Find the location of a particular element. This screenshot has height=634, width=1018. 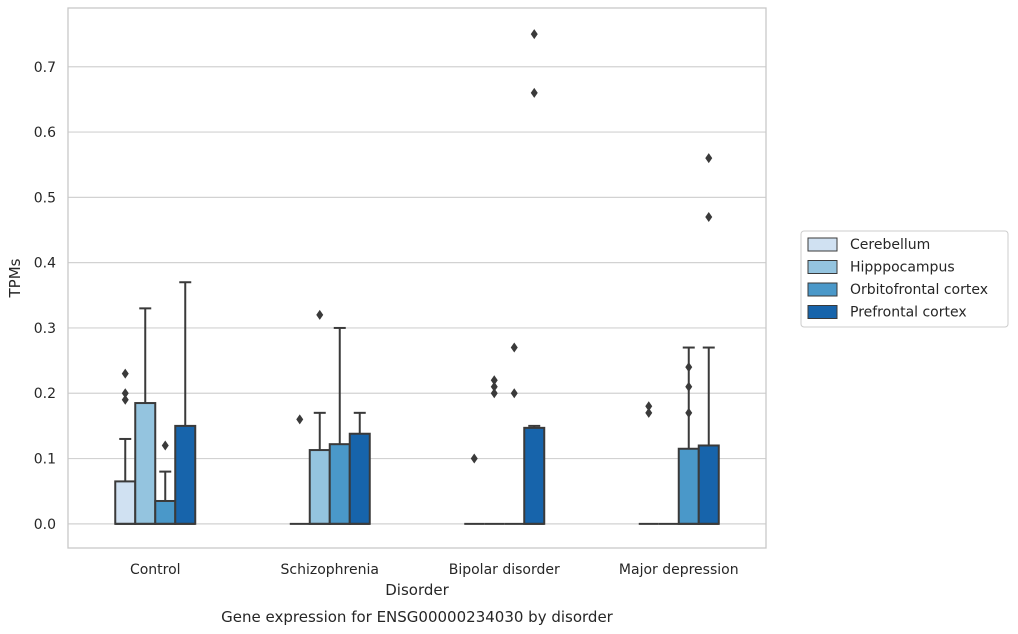

y-tick-label: 0.0 is located at coordinates (45, 525).